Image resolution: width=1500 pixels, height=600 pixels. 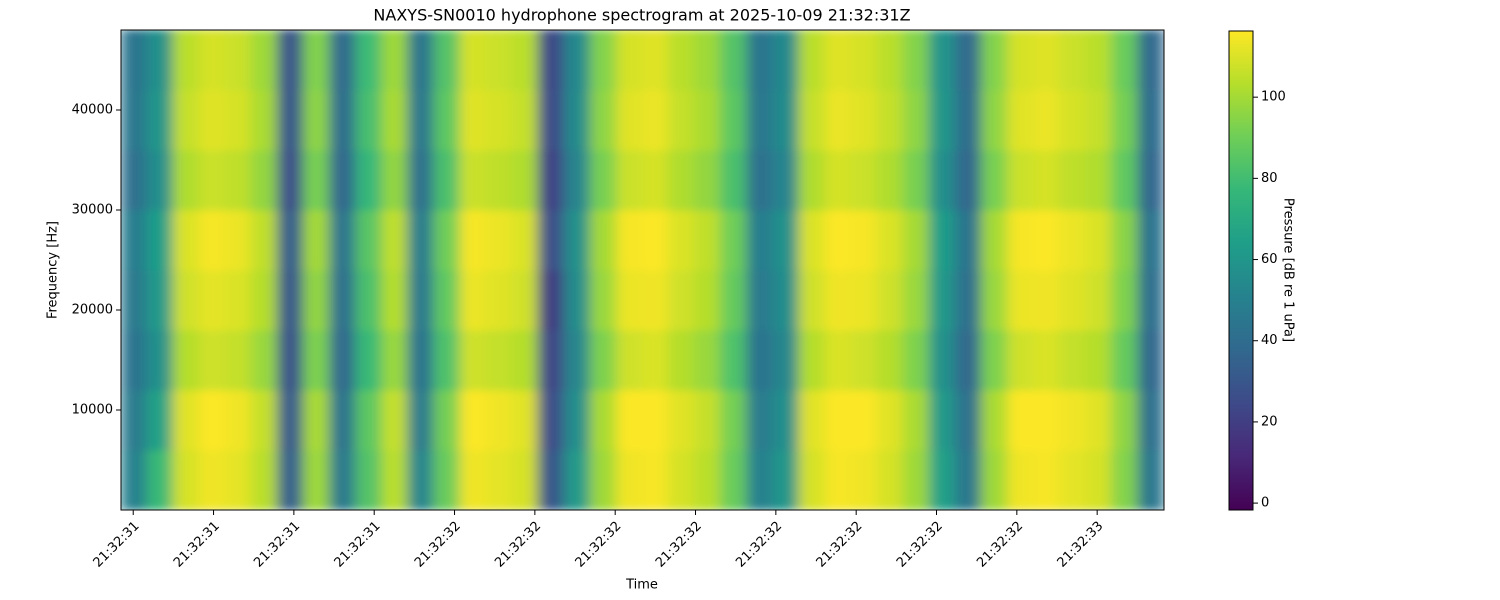 What do you see at coordinates (1265, 503) in the screenshot?
I see `colorbar-tick-label: 0` at bounding box center [1265, 503].